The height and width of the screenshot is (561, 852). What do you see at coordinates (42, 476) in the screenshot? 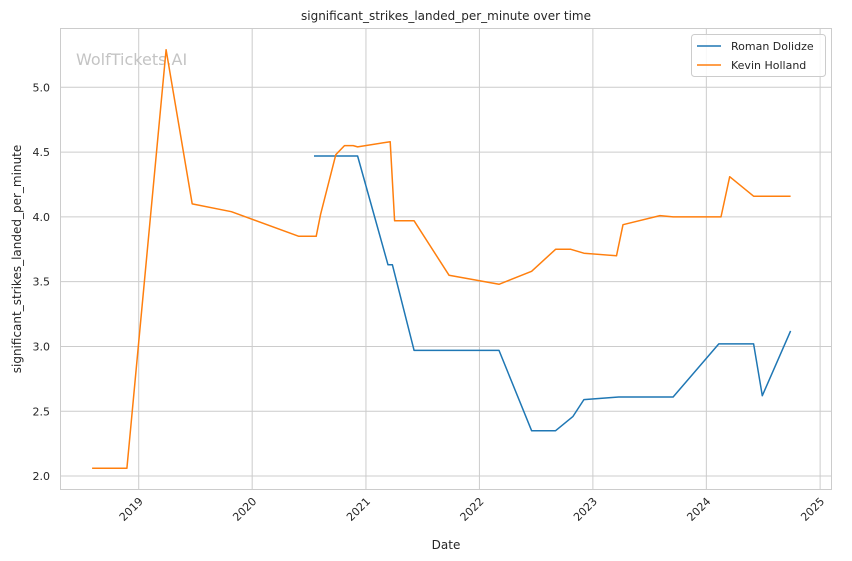
I see `y-tick-label: 2.0` at bounding box center [42, 476].